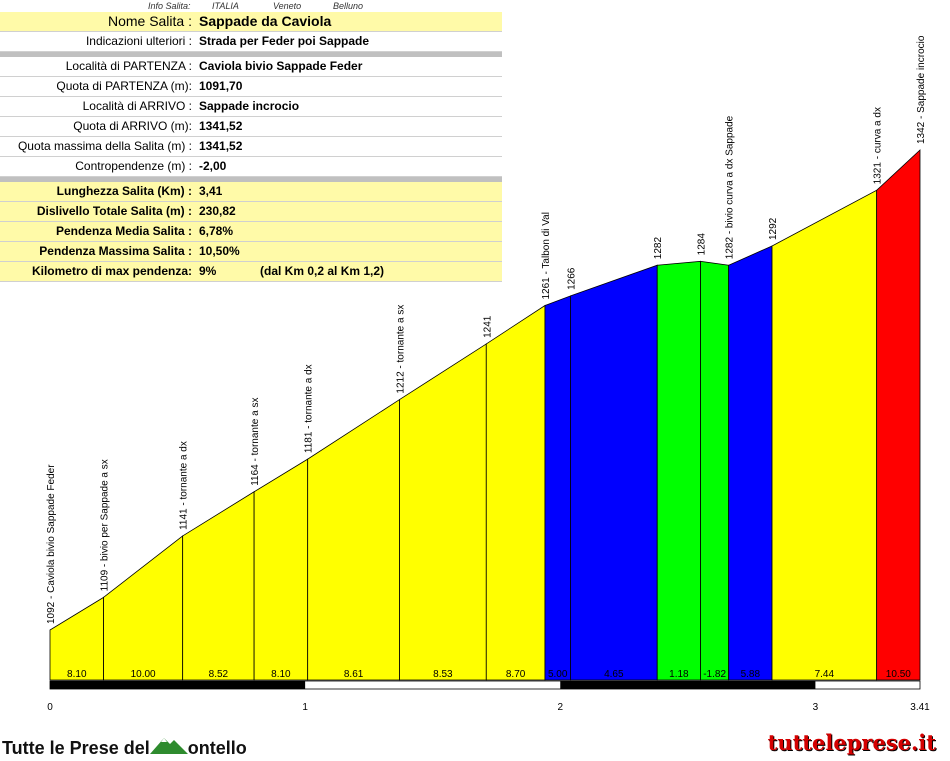 Image resolution: width=950 pixels, height=761 pixels. I want to click on segment-gradient-label: 5.88, so click(751, 674).